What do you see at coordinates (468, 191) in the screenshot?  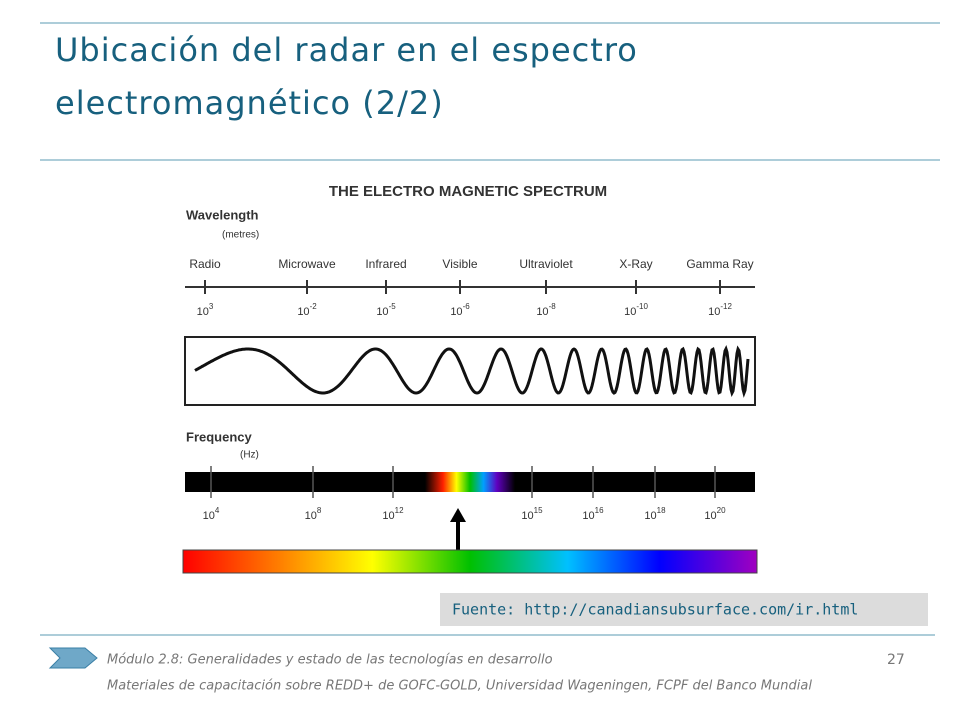 I see `figure-title: THE ELECTRO MAGNETIC SPECTRUM` at bounding box center [468, 191].